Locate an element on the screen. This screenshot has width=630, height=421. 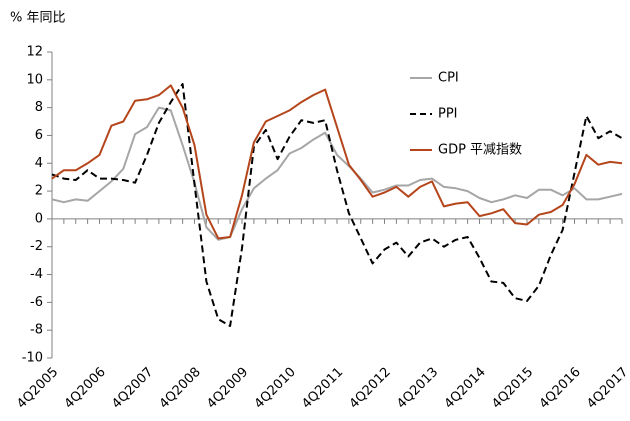
x-tick-label: 4Q2006 is located at coordinates (85, 388).